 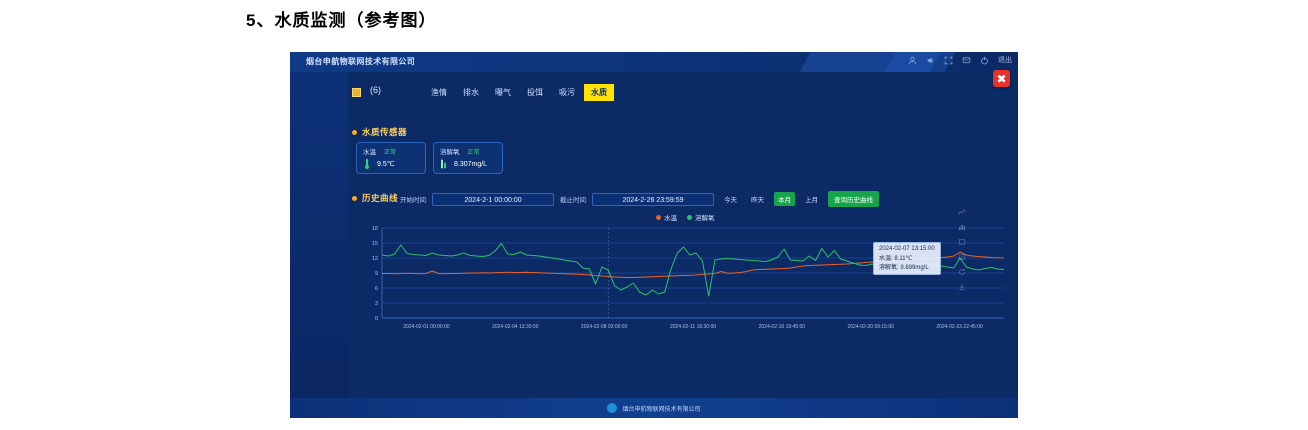 I want to click on close-button: ✖, so click(x=1001, y=78).